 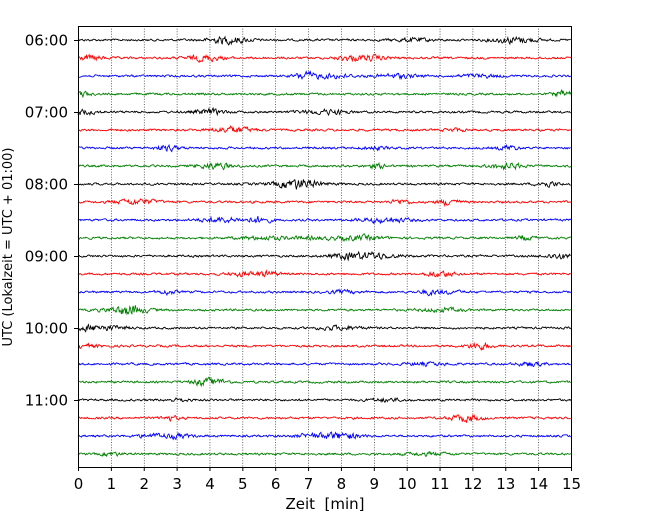 I want to click on x-tick-label: 3, so click(x=177, y=484).